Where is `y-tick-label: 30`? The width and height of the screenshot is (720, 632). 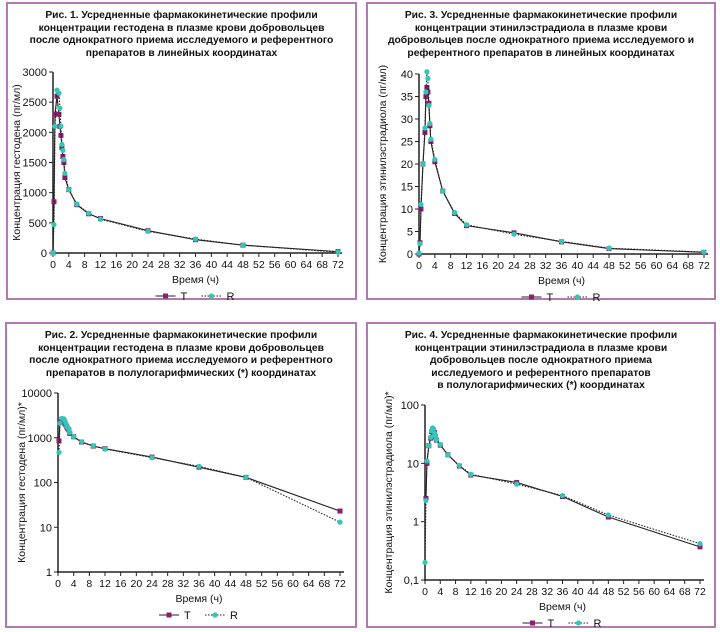 y-tick-label: 30 is located at coordinates (407, 120).